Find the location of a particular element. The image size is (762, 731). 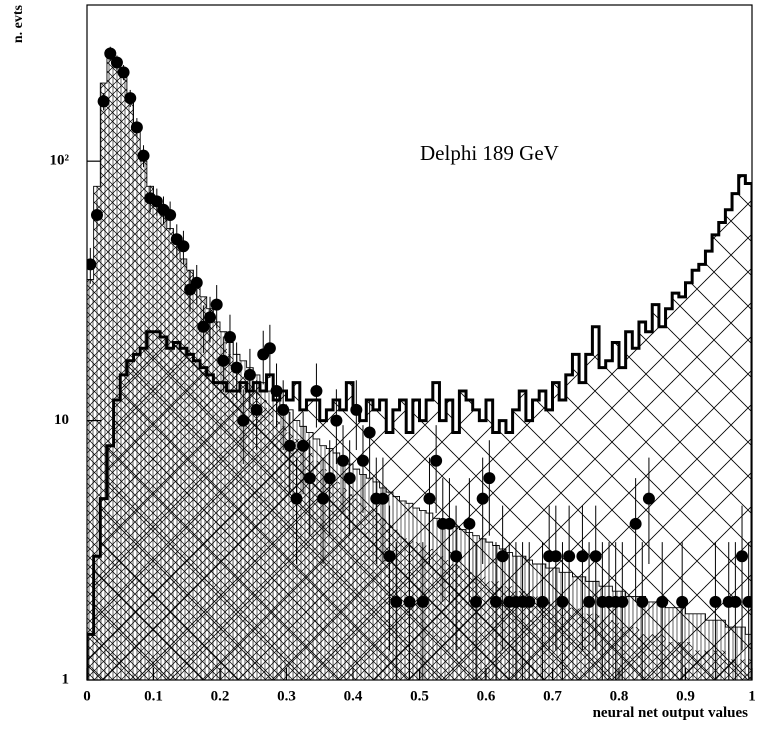

x-tick-label: 0.8 is located at coordinates (619, 696).